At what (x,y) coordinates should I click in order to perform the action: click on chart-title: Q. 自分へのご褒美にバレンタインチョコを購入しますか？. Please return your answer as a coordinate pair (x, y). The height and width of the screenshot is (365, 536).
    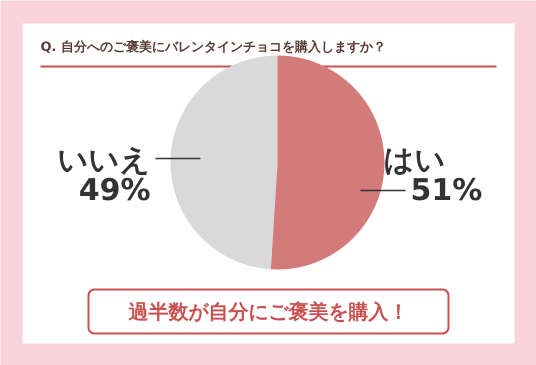
    Looking at the image, I should click on (213, 47).